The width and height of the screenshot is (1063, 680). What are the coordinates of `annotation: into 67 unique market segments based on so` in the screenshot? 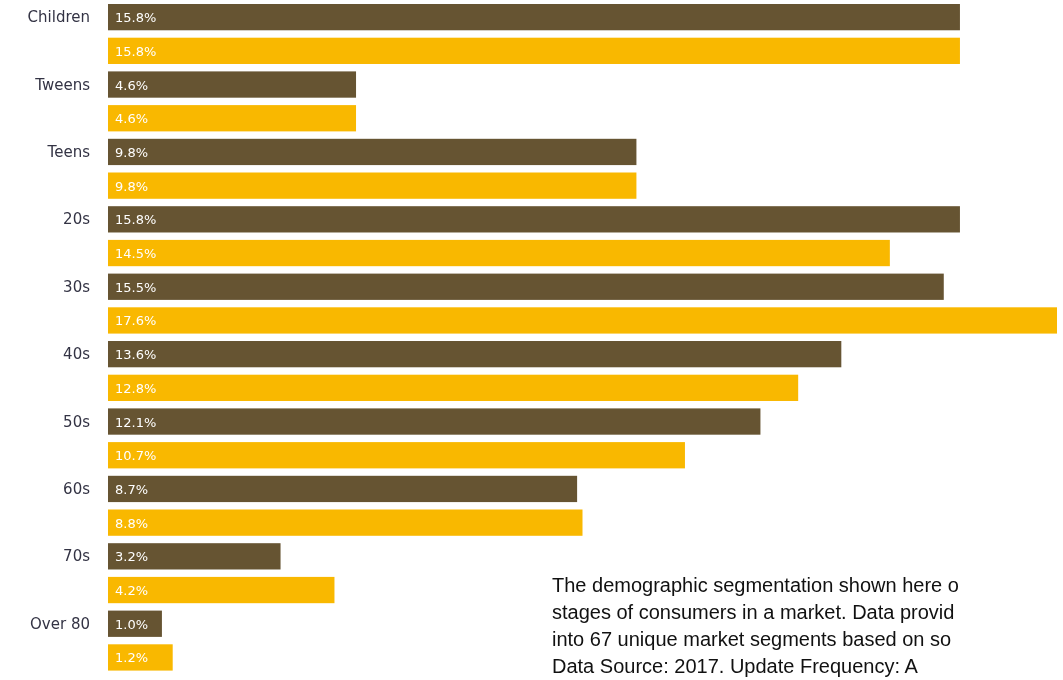 It's located at (752, 639).